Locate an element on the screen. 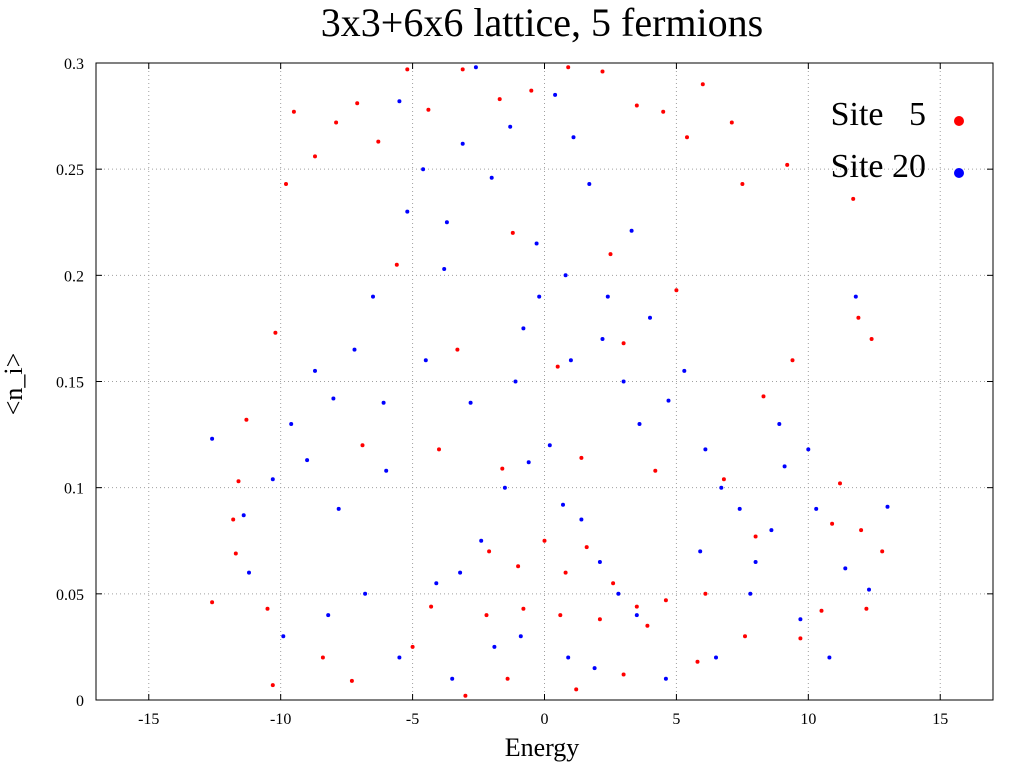 The height and width of the screenshot is (768, 1024). y-axis-label: <n_i> is located at coordinates (14, 384).